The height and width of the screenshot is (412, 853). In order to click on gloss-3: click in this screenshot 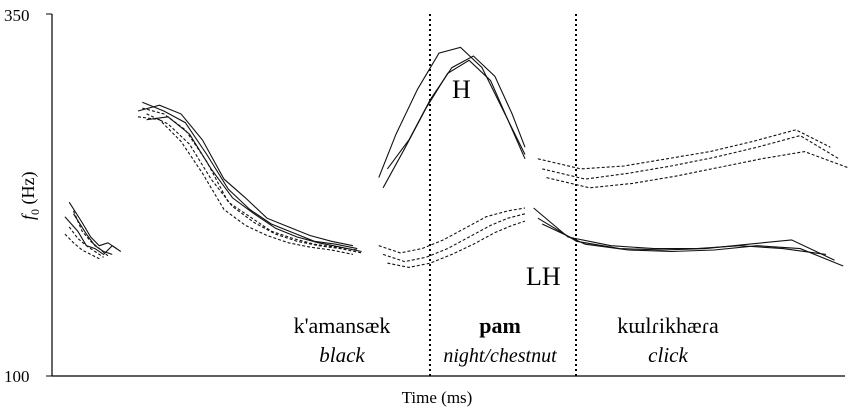, I will do `click(668, 355)`.